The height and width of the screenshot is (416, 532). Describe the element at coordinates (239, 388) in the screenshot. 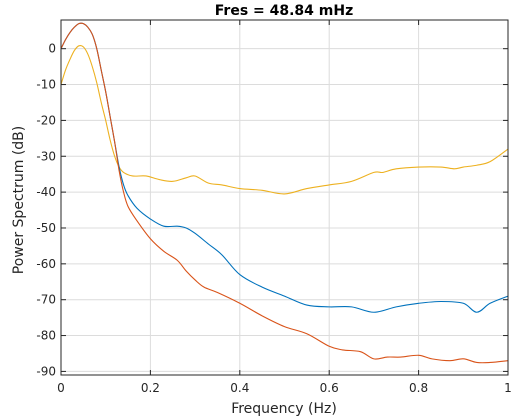

I see `x-tick-label: 0.4` at that location.